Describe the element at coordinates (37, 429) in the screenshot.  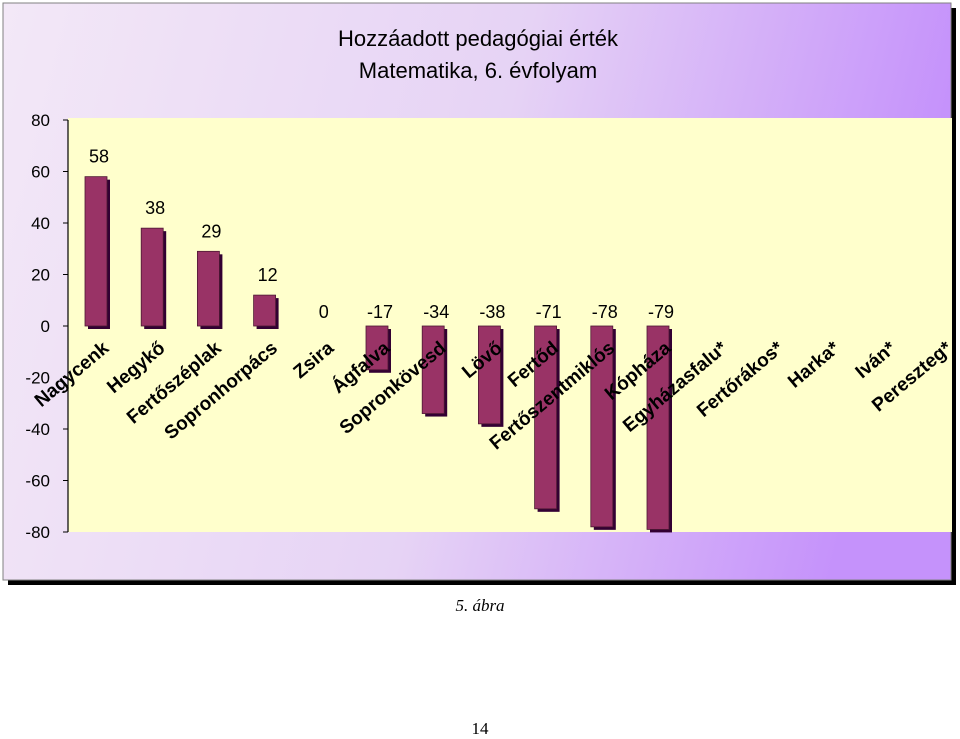
I see `y-tick-label: -40` at that location.